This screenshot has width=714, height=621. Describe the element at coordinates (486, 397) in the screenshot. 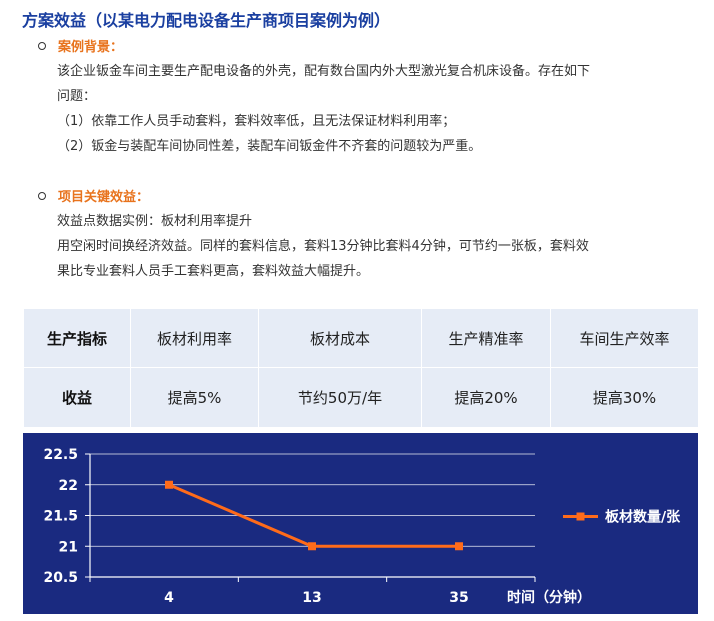

I see `table-cell: 提高20%` at that location.